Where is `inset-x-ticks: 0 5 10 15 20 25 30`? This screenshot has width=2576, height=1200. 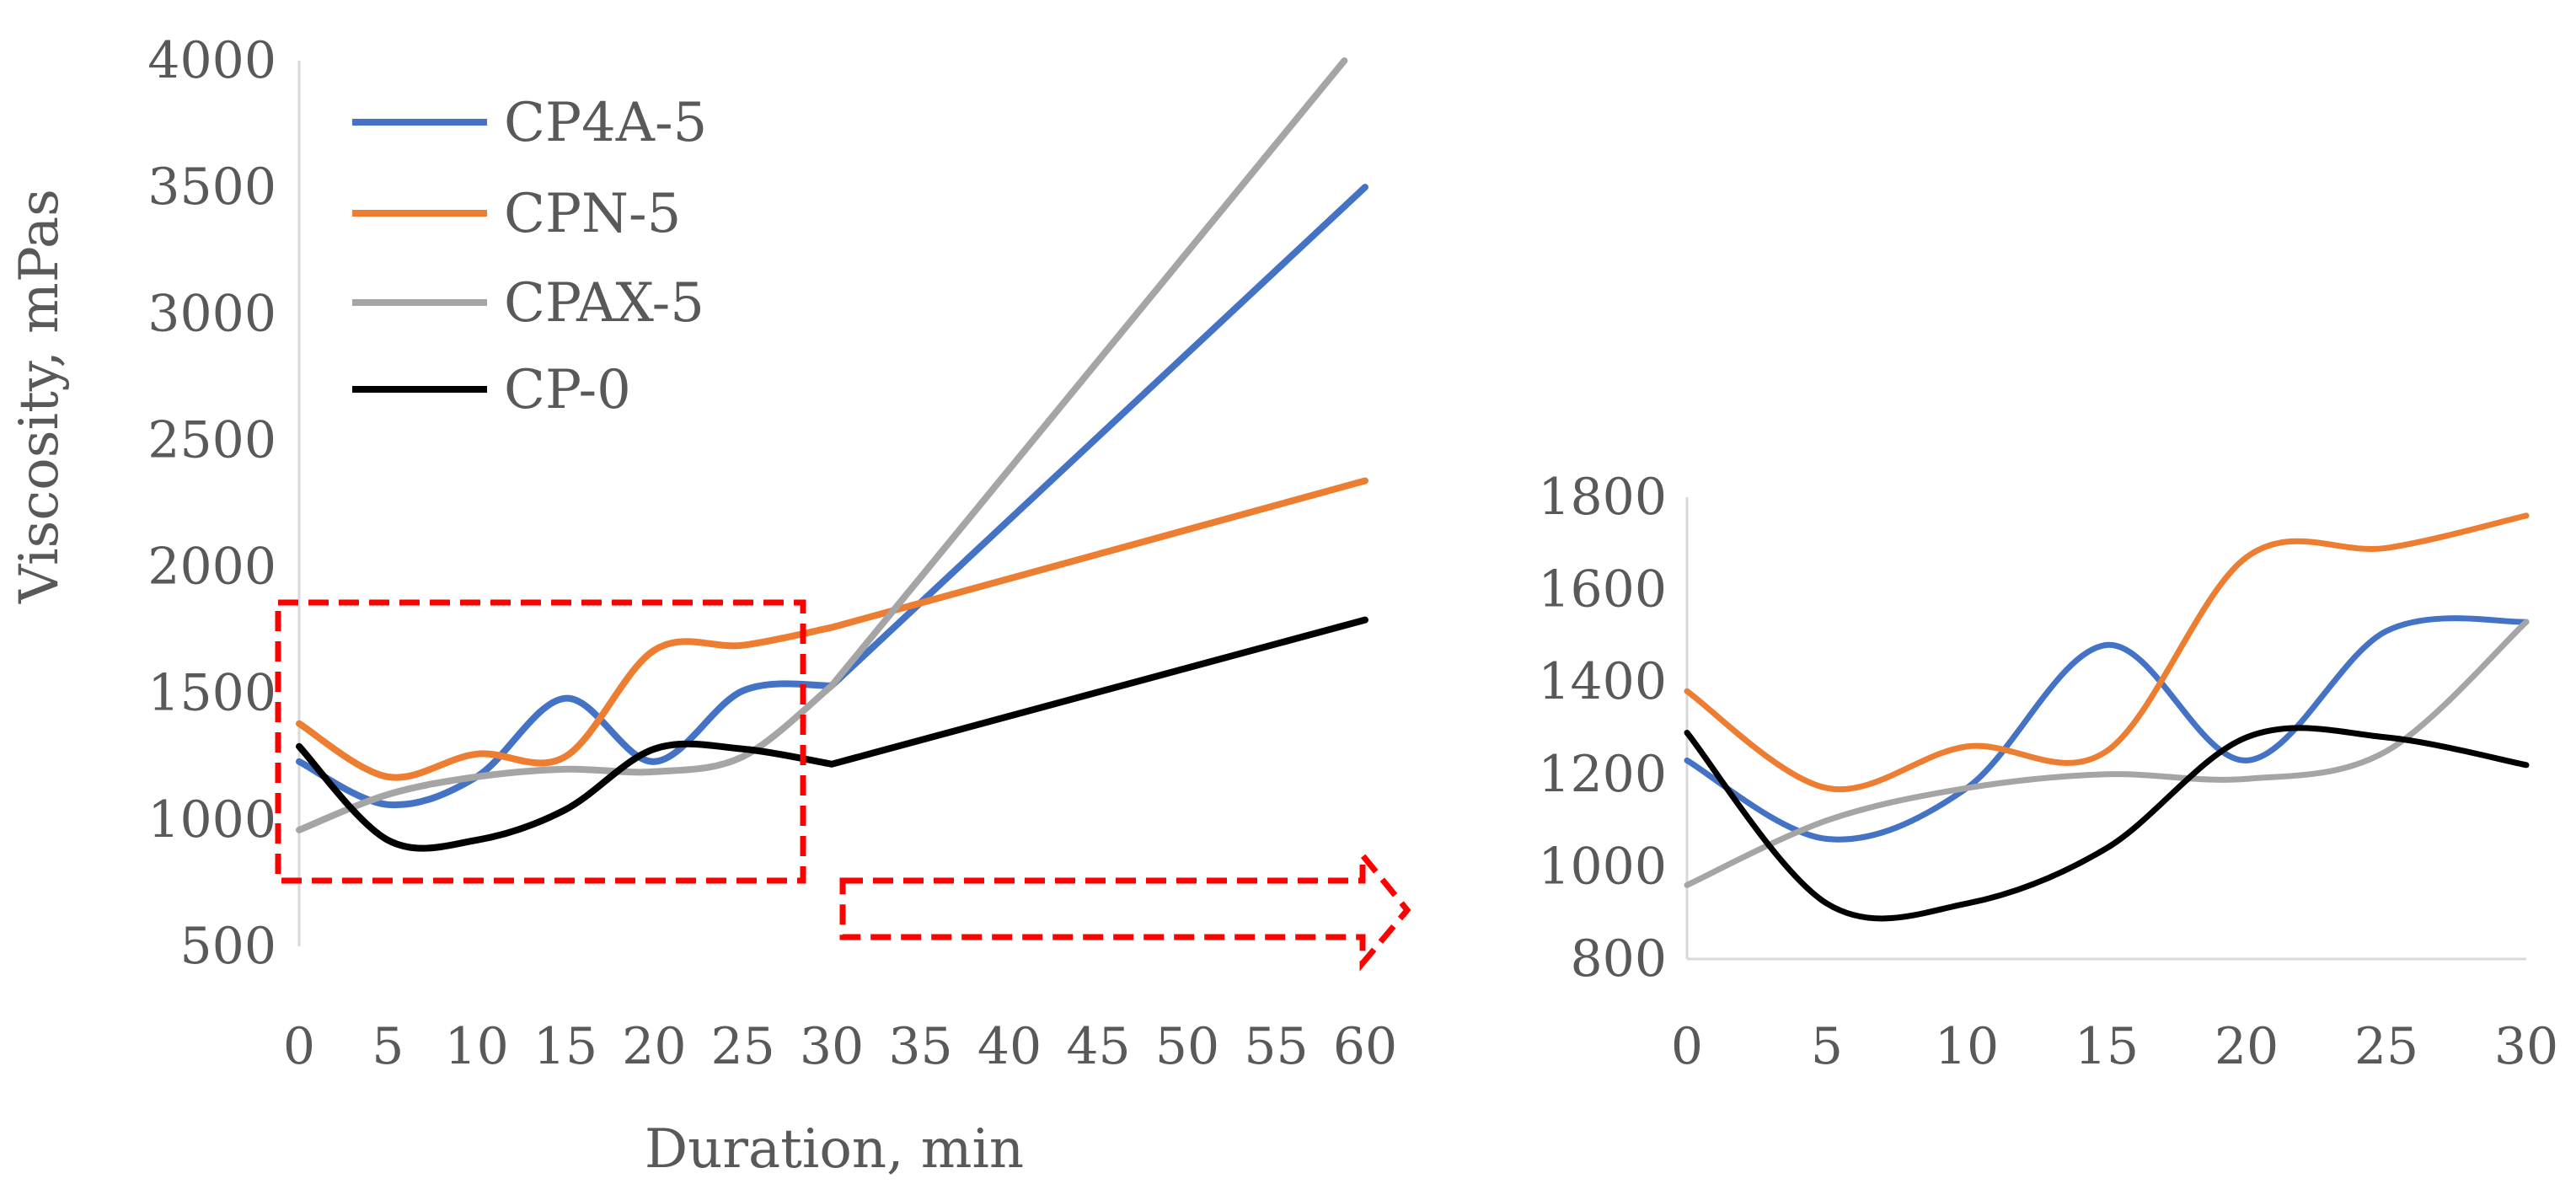 inset-x-ticks: 0 5 10 15 20 25 30 is located at coordinates (2114, 1046).